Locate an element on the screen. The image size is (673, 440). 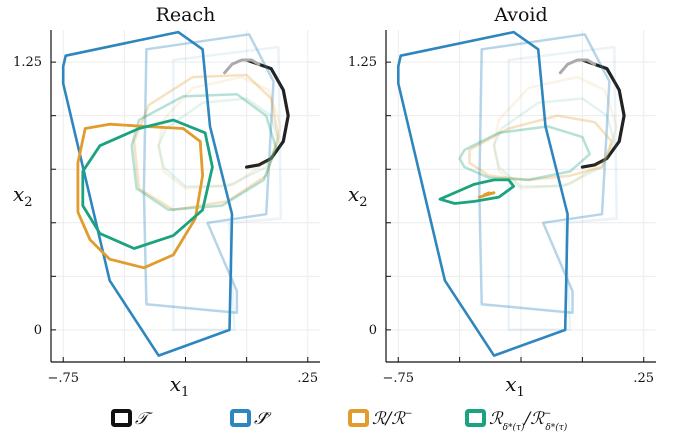
legend: 𝒯 𝒮̂ ℛ/ℛ− ℛδ*(τ)/ℛ− δ*(τ) is located at coordinates (339, 421).